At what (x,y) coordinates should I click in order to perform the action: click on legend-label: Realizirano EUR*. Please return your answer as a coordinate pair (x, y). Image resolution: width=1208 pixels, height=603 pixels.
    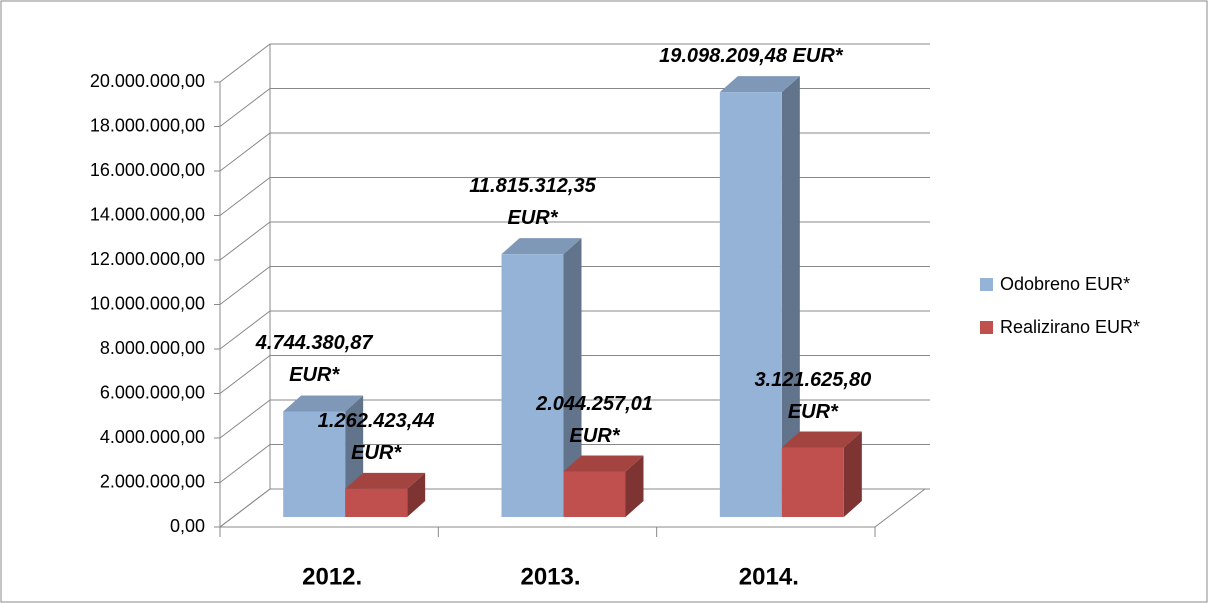
    Looking at the image, I should click on (1070, 327).